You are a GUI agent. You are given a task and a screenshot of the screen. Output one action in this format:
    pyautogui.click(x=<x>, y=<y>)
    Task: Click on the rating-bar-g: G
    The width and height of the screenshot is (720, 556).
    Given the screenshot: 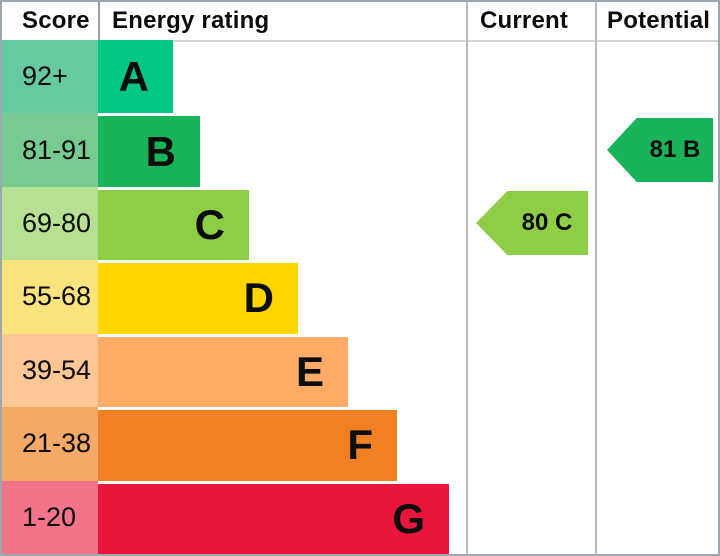 What is the action you would take?
    pyautogui.click(x=273, y=518)
    